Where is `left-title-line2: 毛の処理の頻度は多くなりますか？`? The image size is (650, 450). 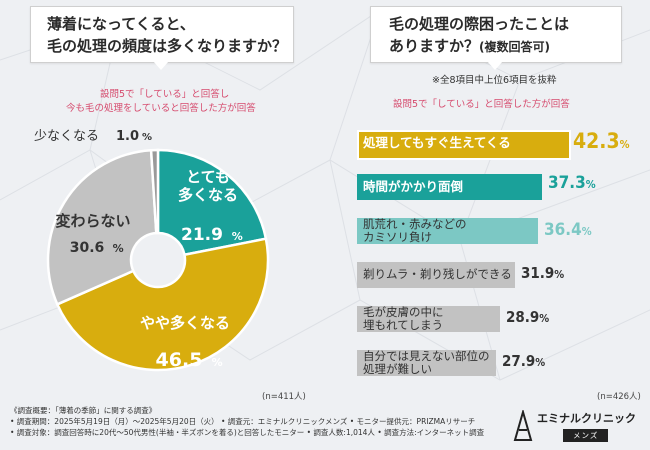 left-title-line2: 毛の処理の頻度は多くなりますか？ is located at coordinates (167, 46).